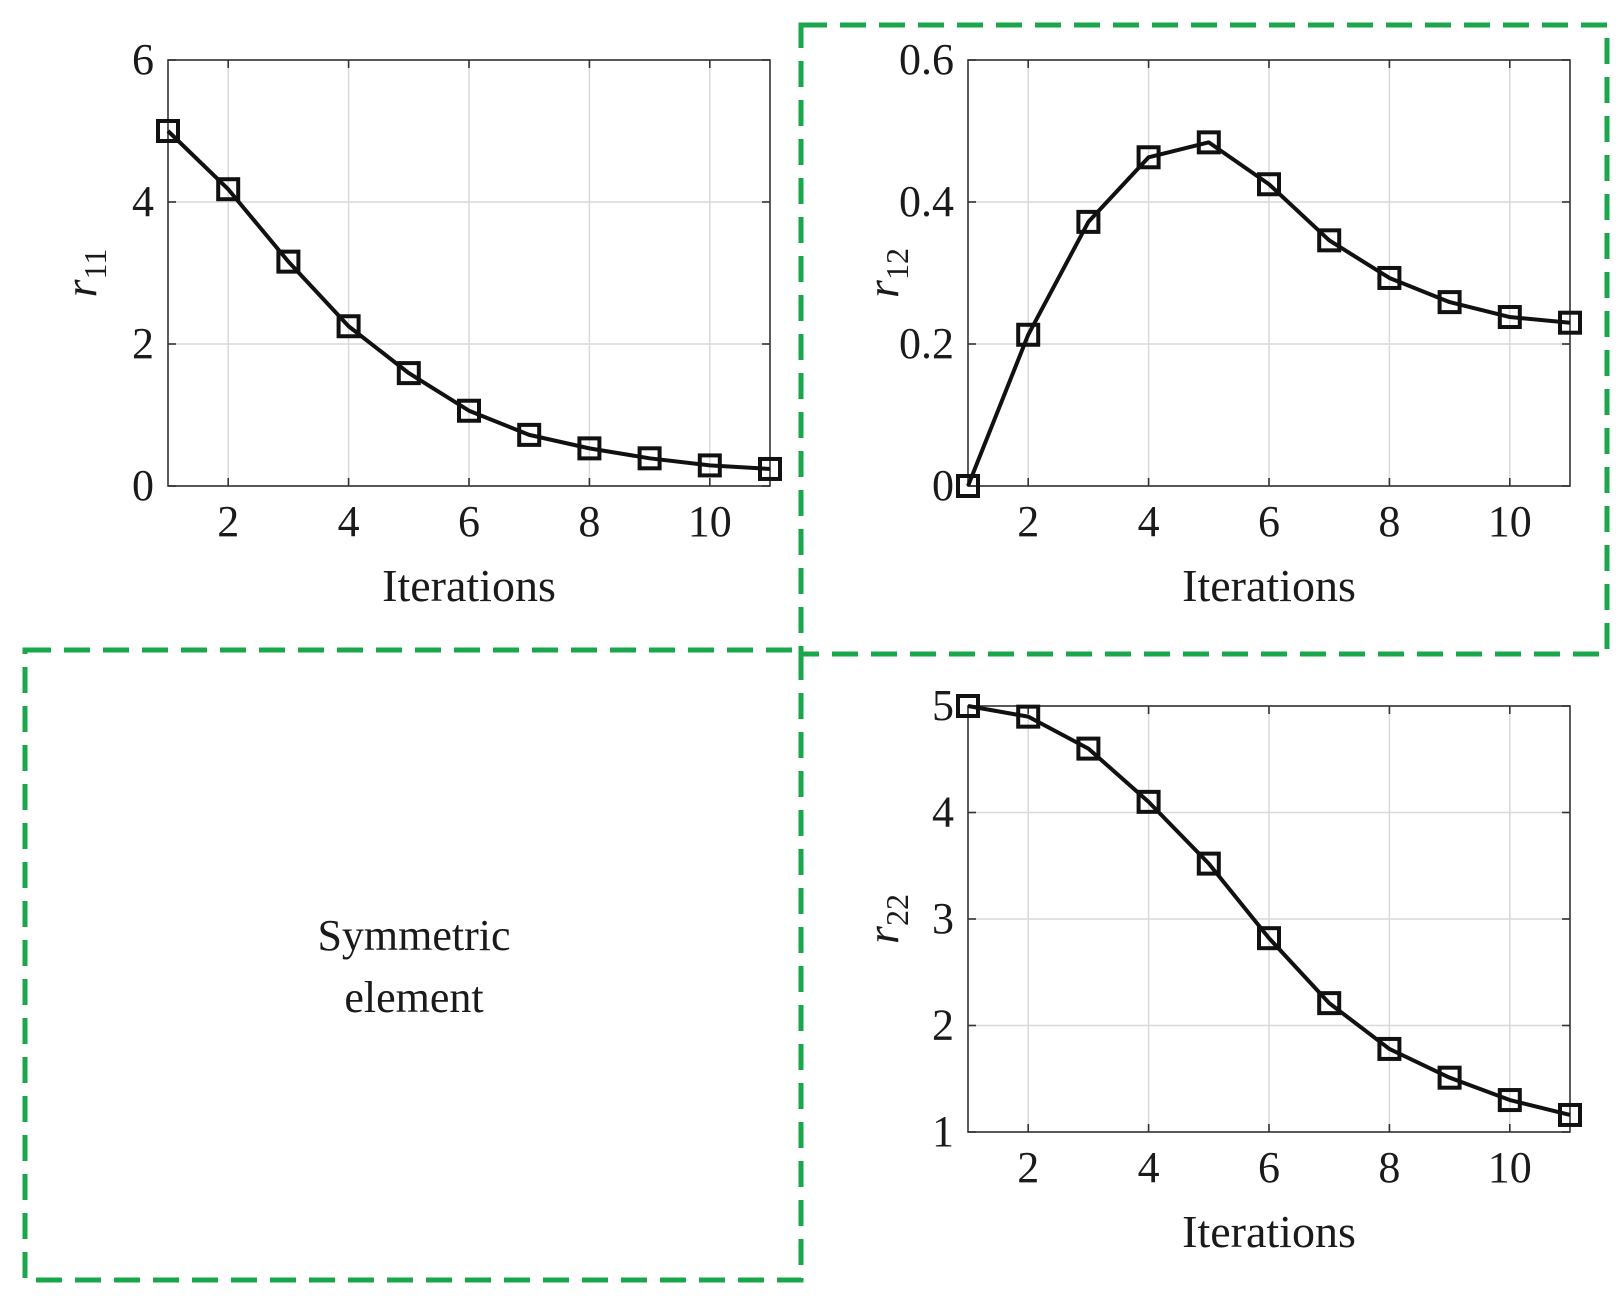  Describe the element at coordinates (413, 935) in the screenshot. I see `symmetric-note-line-1: Symmetric` at that location.